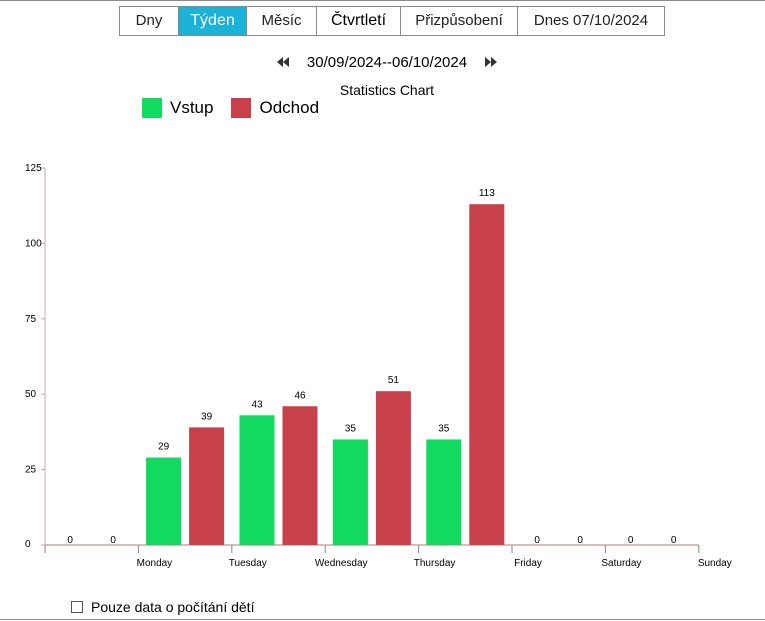  I want to click on tab-quarter: Čtvrtletí, so click(358, 21).